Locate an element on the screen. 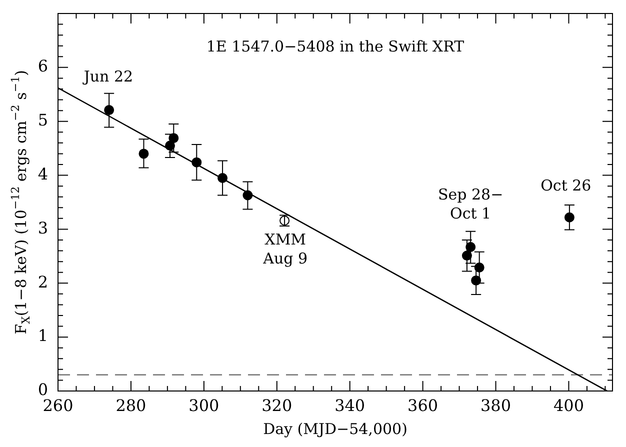 This screenshot has height=447, width=626. text: 1E 1547.0−5408 in the Swift XRT is located at coordinates (335, 46).